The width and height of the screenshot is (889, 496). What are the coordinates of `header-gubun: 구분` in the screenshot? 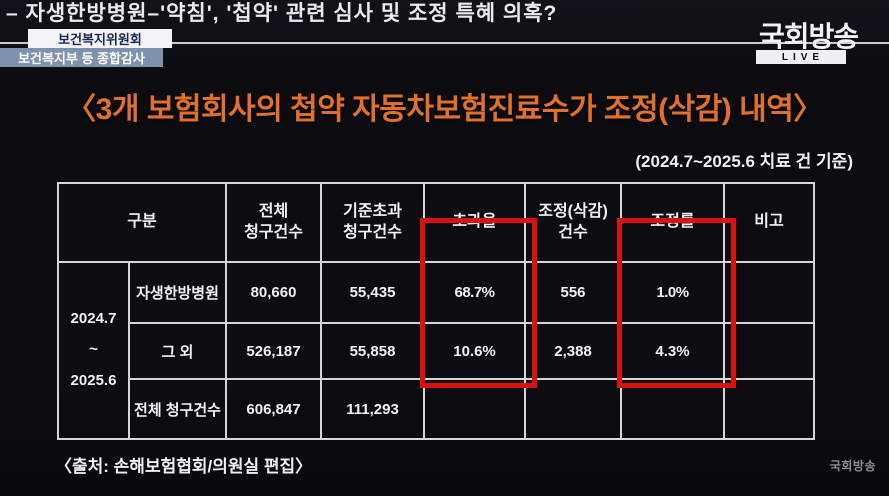 It's located at (142, 222).